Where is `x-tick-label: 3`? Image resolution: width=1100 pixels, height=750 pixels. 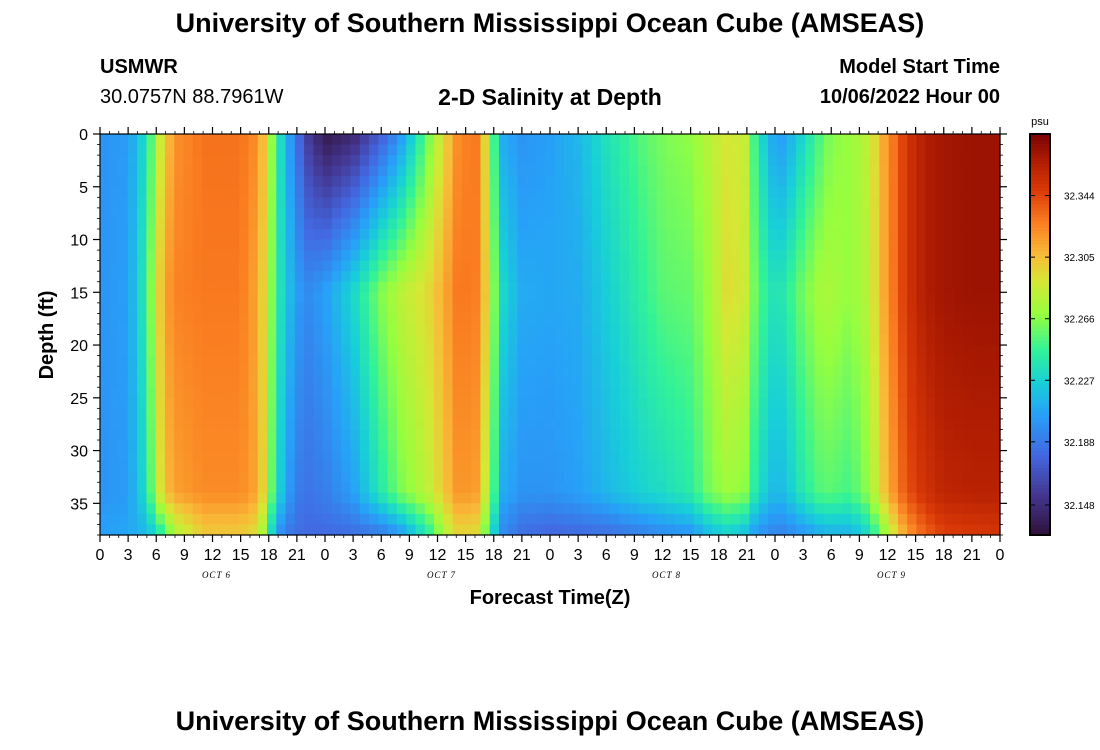 x-tick-label: 3 is located at coordinates (128, 555).